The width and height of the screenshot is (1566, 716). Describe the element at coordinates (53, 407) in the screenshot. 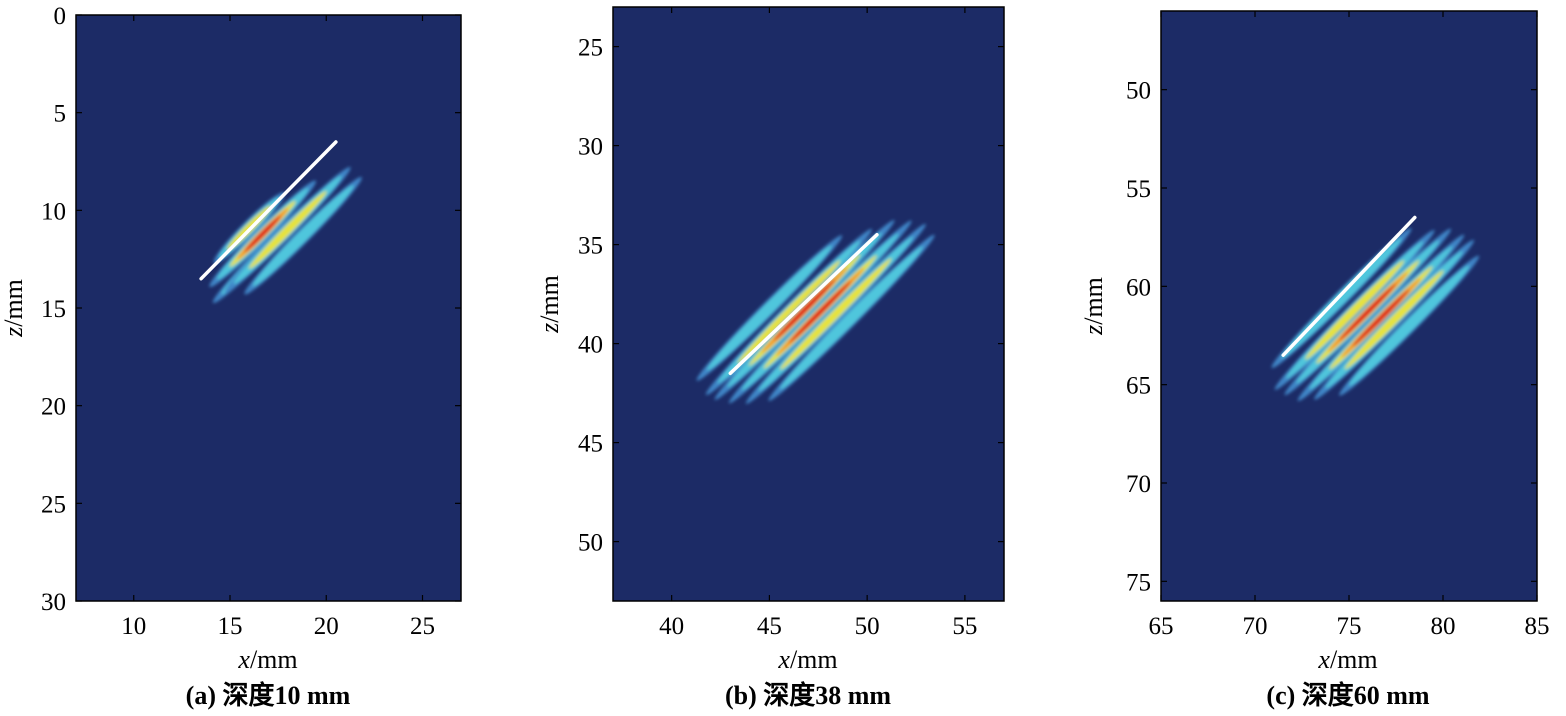

I see `y-tick-label: 20` at that location.